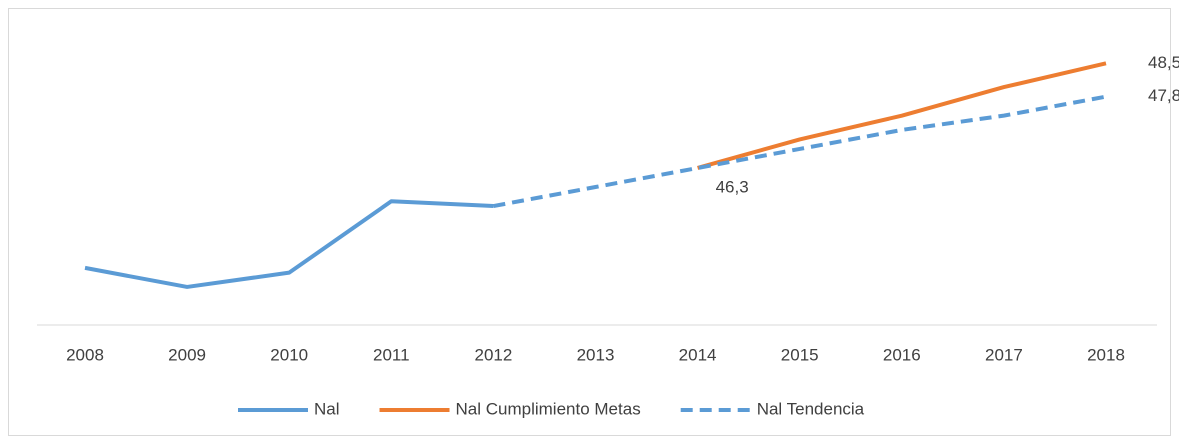  What do you see at coordinates (85, 354) in the screenshot?
I see `x-tick-label: 2008` at bounding box center [85, 354].